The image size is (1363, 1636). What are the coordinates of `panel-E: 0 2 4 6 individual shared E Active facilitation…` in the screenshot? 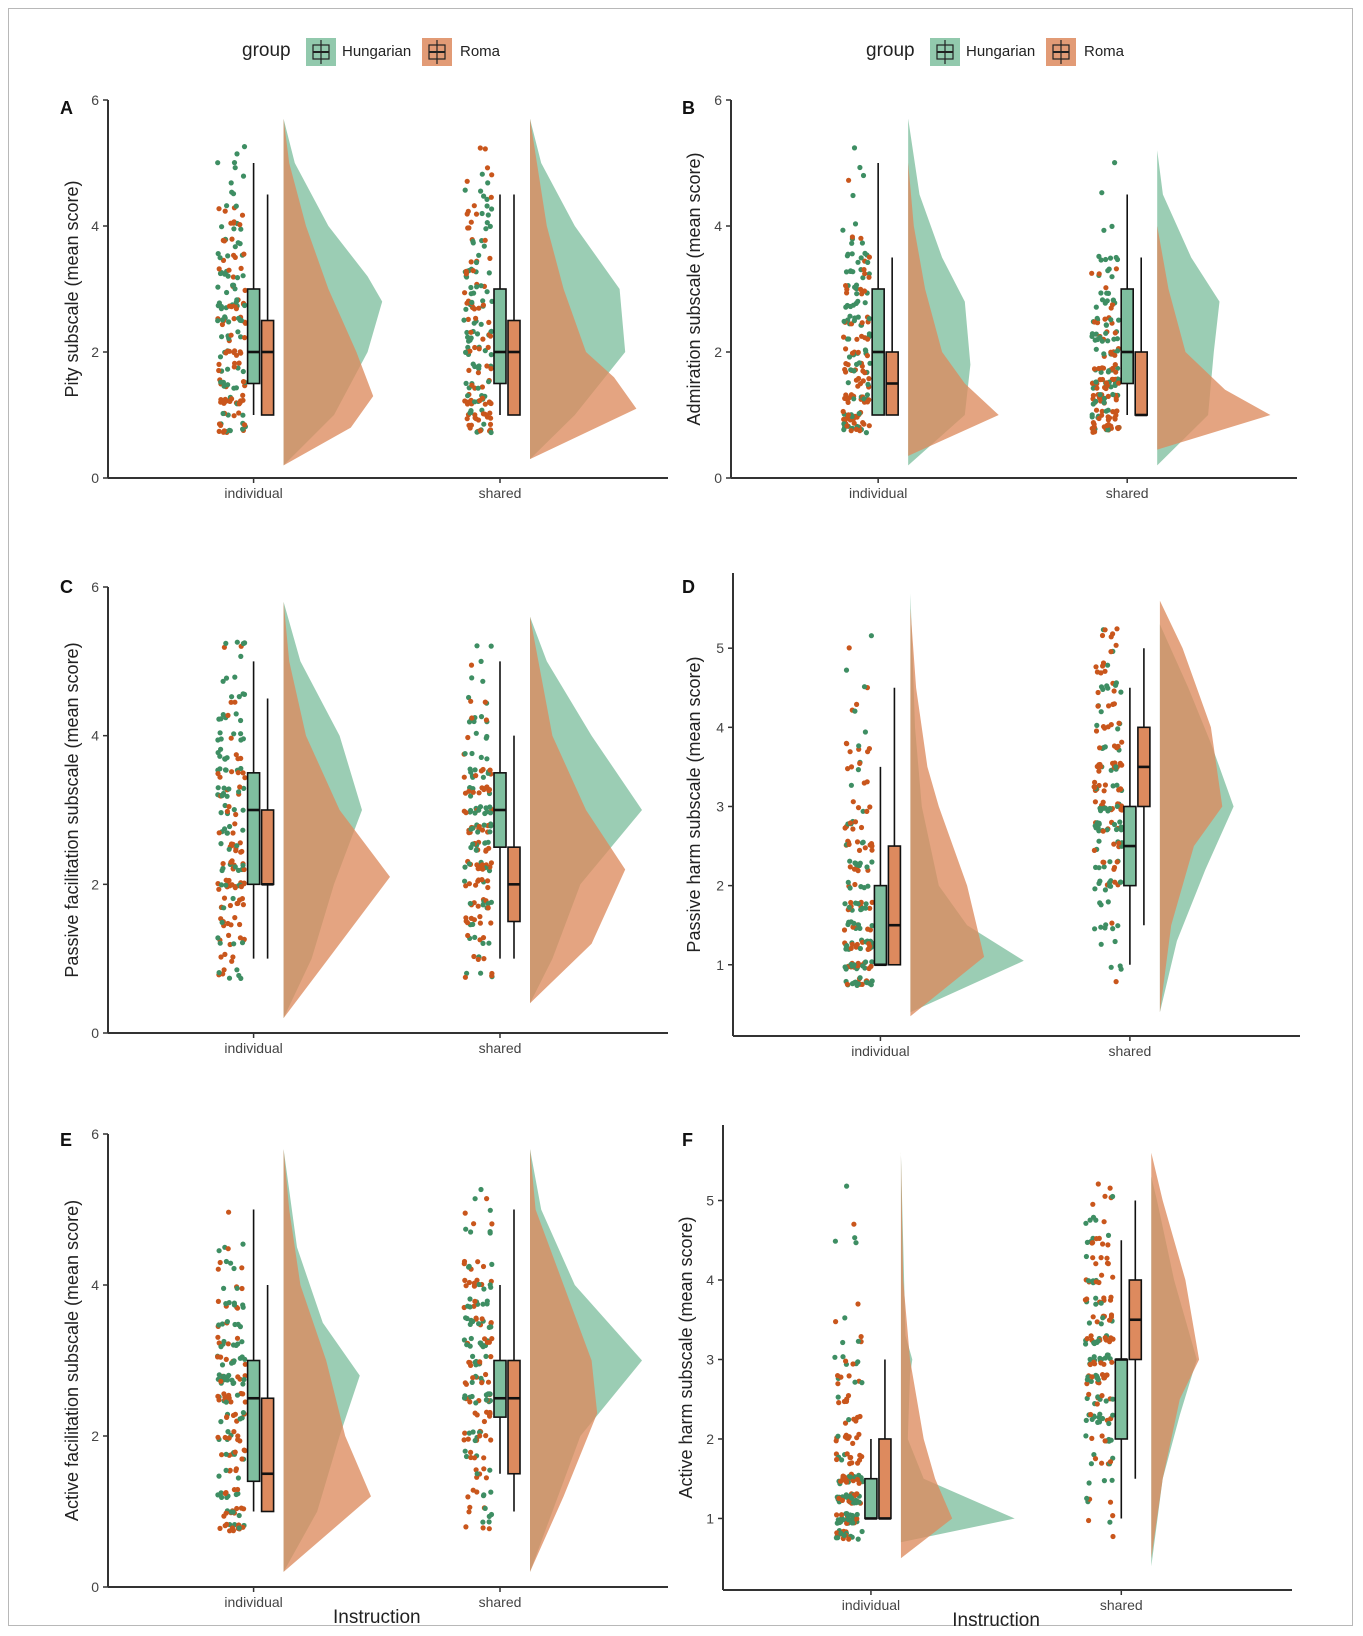 It's located at (364, 1377).